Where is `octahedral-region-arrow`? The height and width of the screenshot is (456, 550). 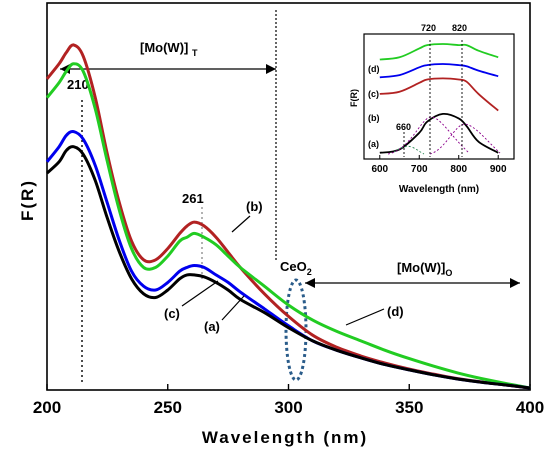 octahedral-region-arrow is located at coordinates (412, 283).